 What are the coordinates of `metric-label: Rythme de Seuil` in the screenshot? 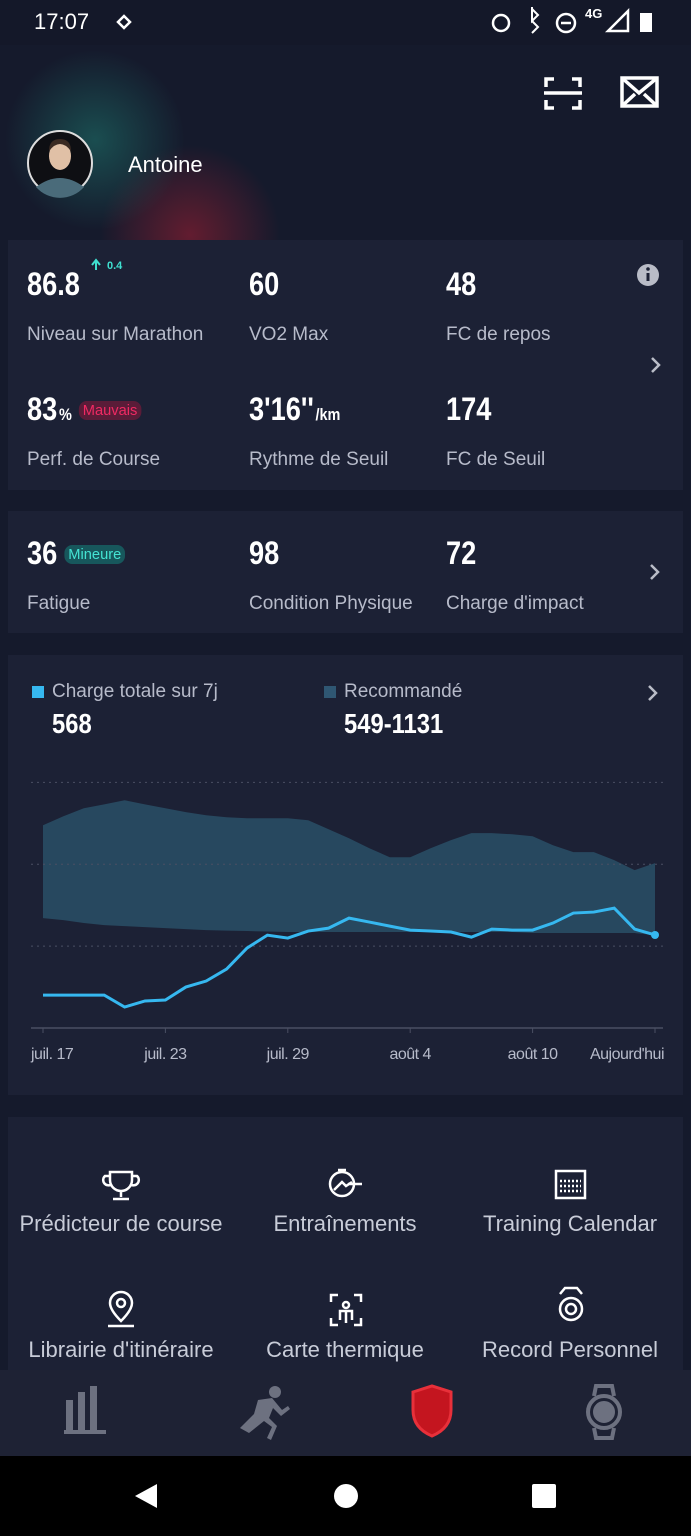 It's located at (319, 459).